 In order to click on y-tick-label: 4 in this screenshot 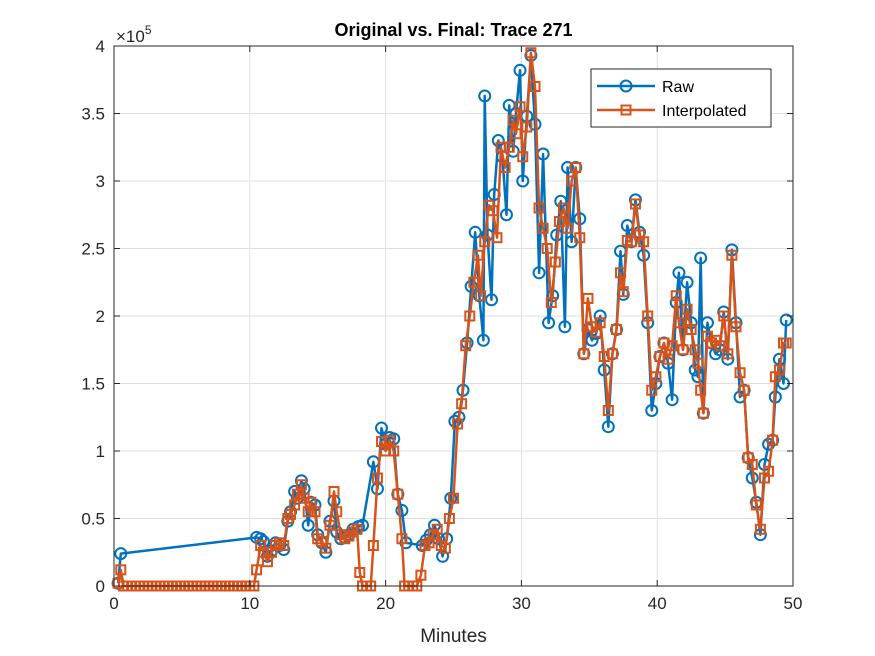, I will do `click(100, 46)`.